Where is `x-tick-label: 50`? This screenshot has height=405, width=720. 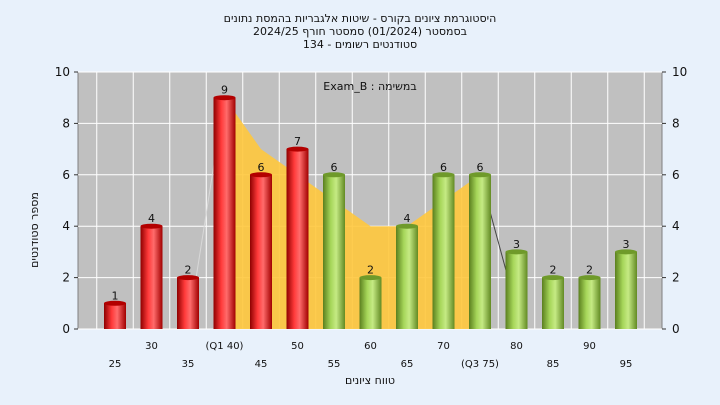
x-tick-label: 50 is located at coordinates (297, 346).